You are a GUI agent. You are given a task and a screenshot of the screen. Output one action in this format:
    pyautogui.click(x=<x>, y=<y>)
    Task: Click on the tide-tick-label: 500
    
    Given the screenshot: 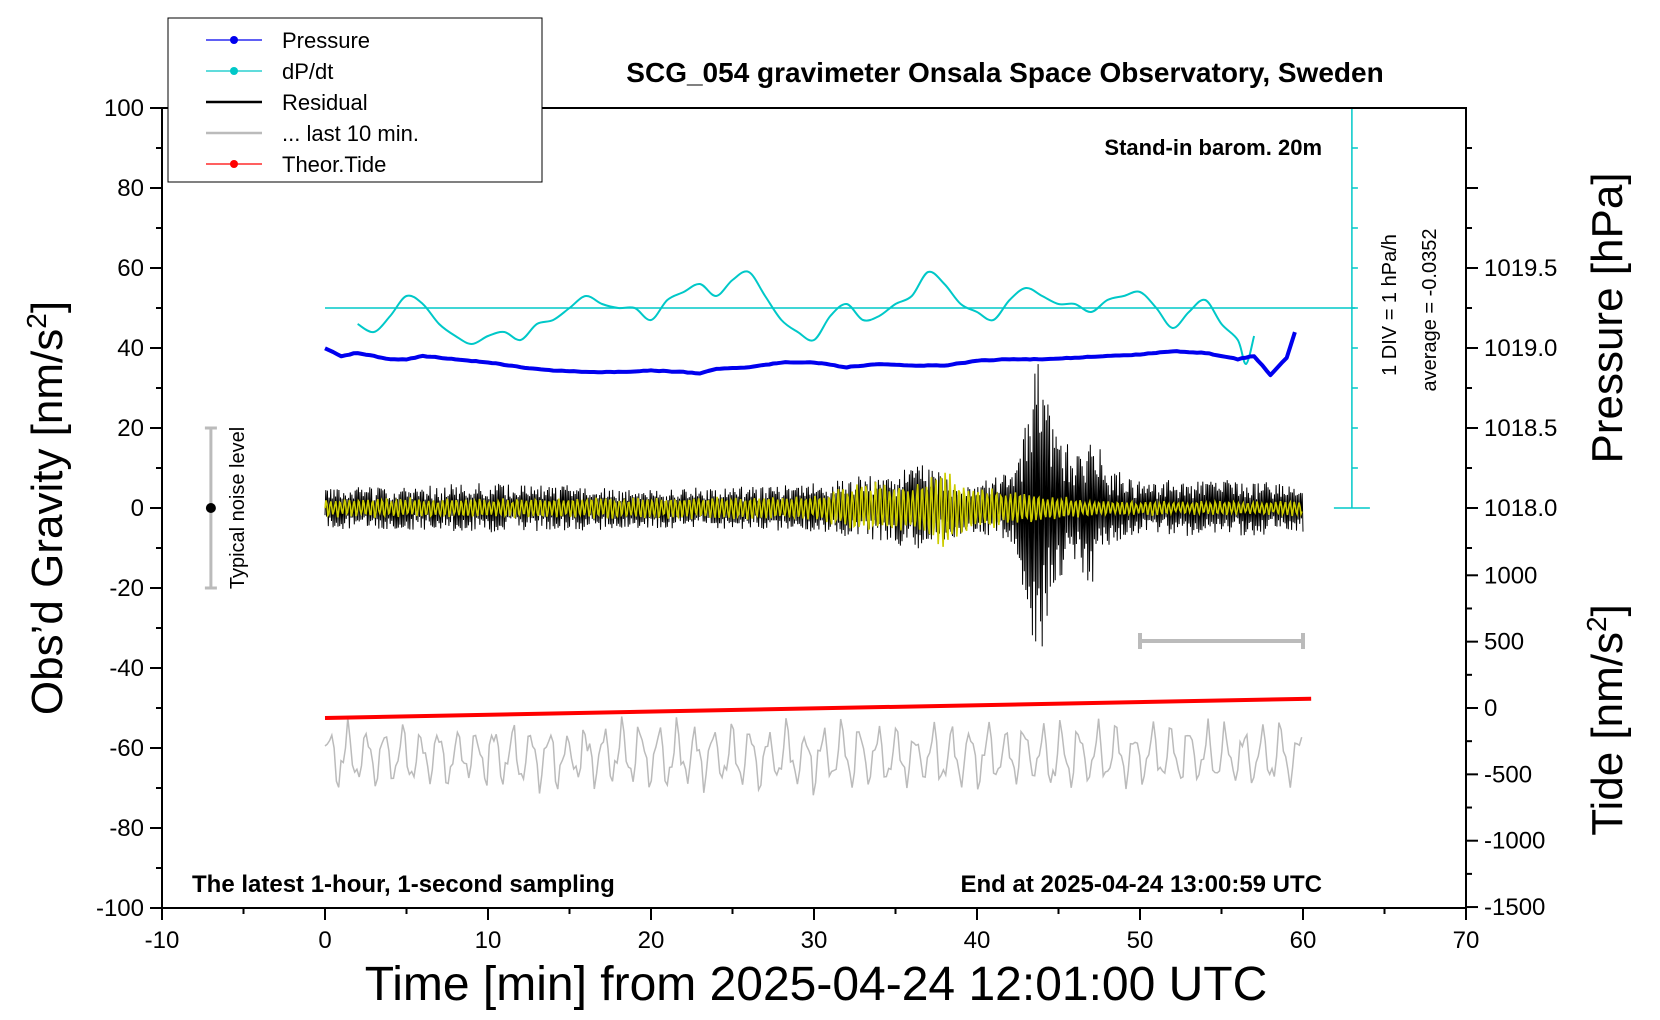 What is the action you would take?
    pyautogui.click(x=1504, y=642)
    